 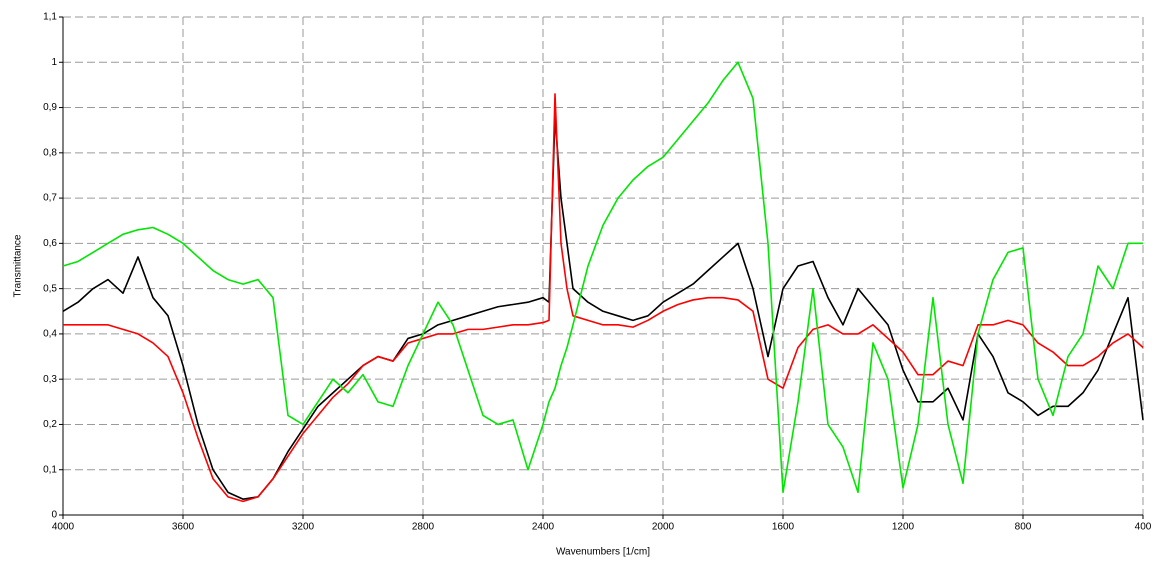 I want to click on x-tick-label: 800, so click(x=1023, y=527).